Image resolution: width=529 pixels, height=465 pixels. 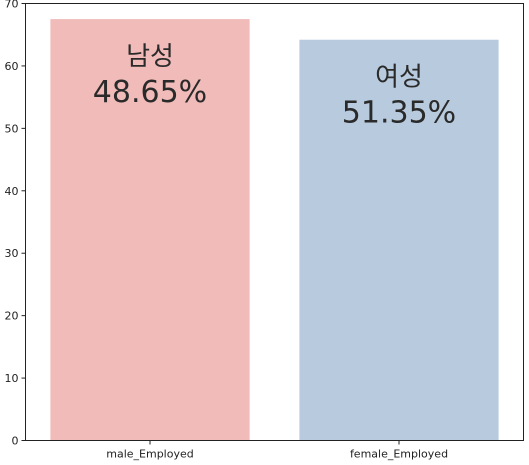 I want to click on y-tick-label: 30, so click(x=12, y=253).